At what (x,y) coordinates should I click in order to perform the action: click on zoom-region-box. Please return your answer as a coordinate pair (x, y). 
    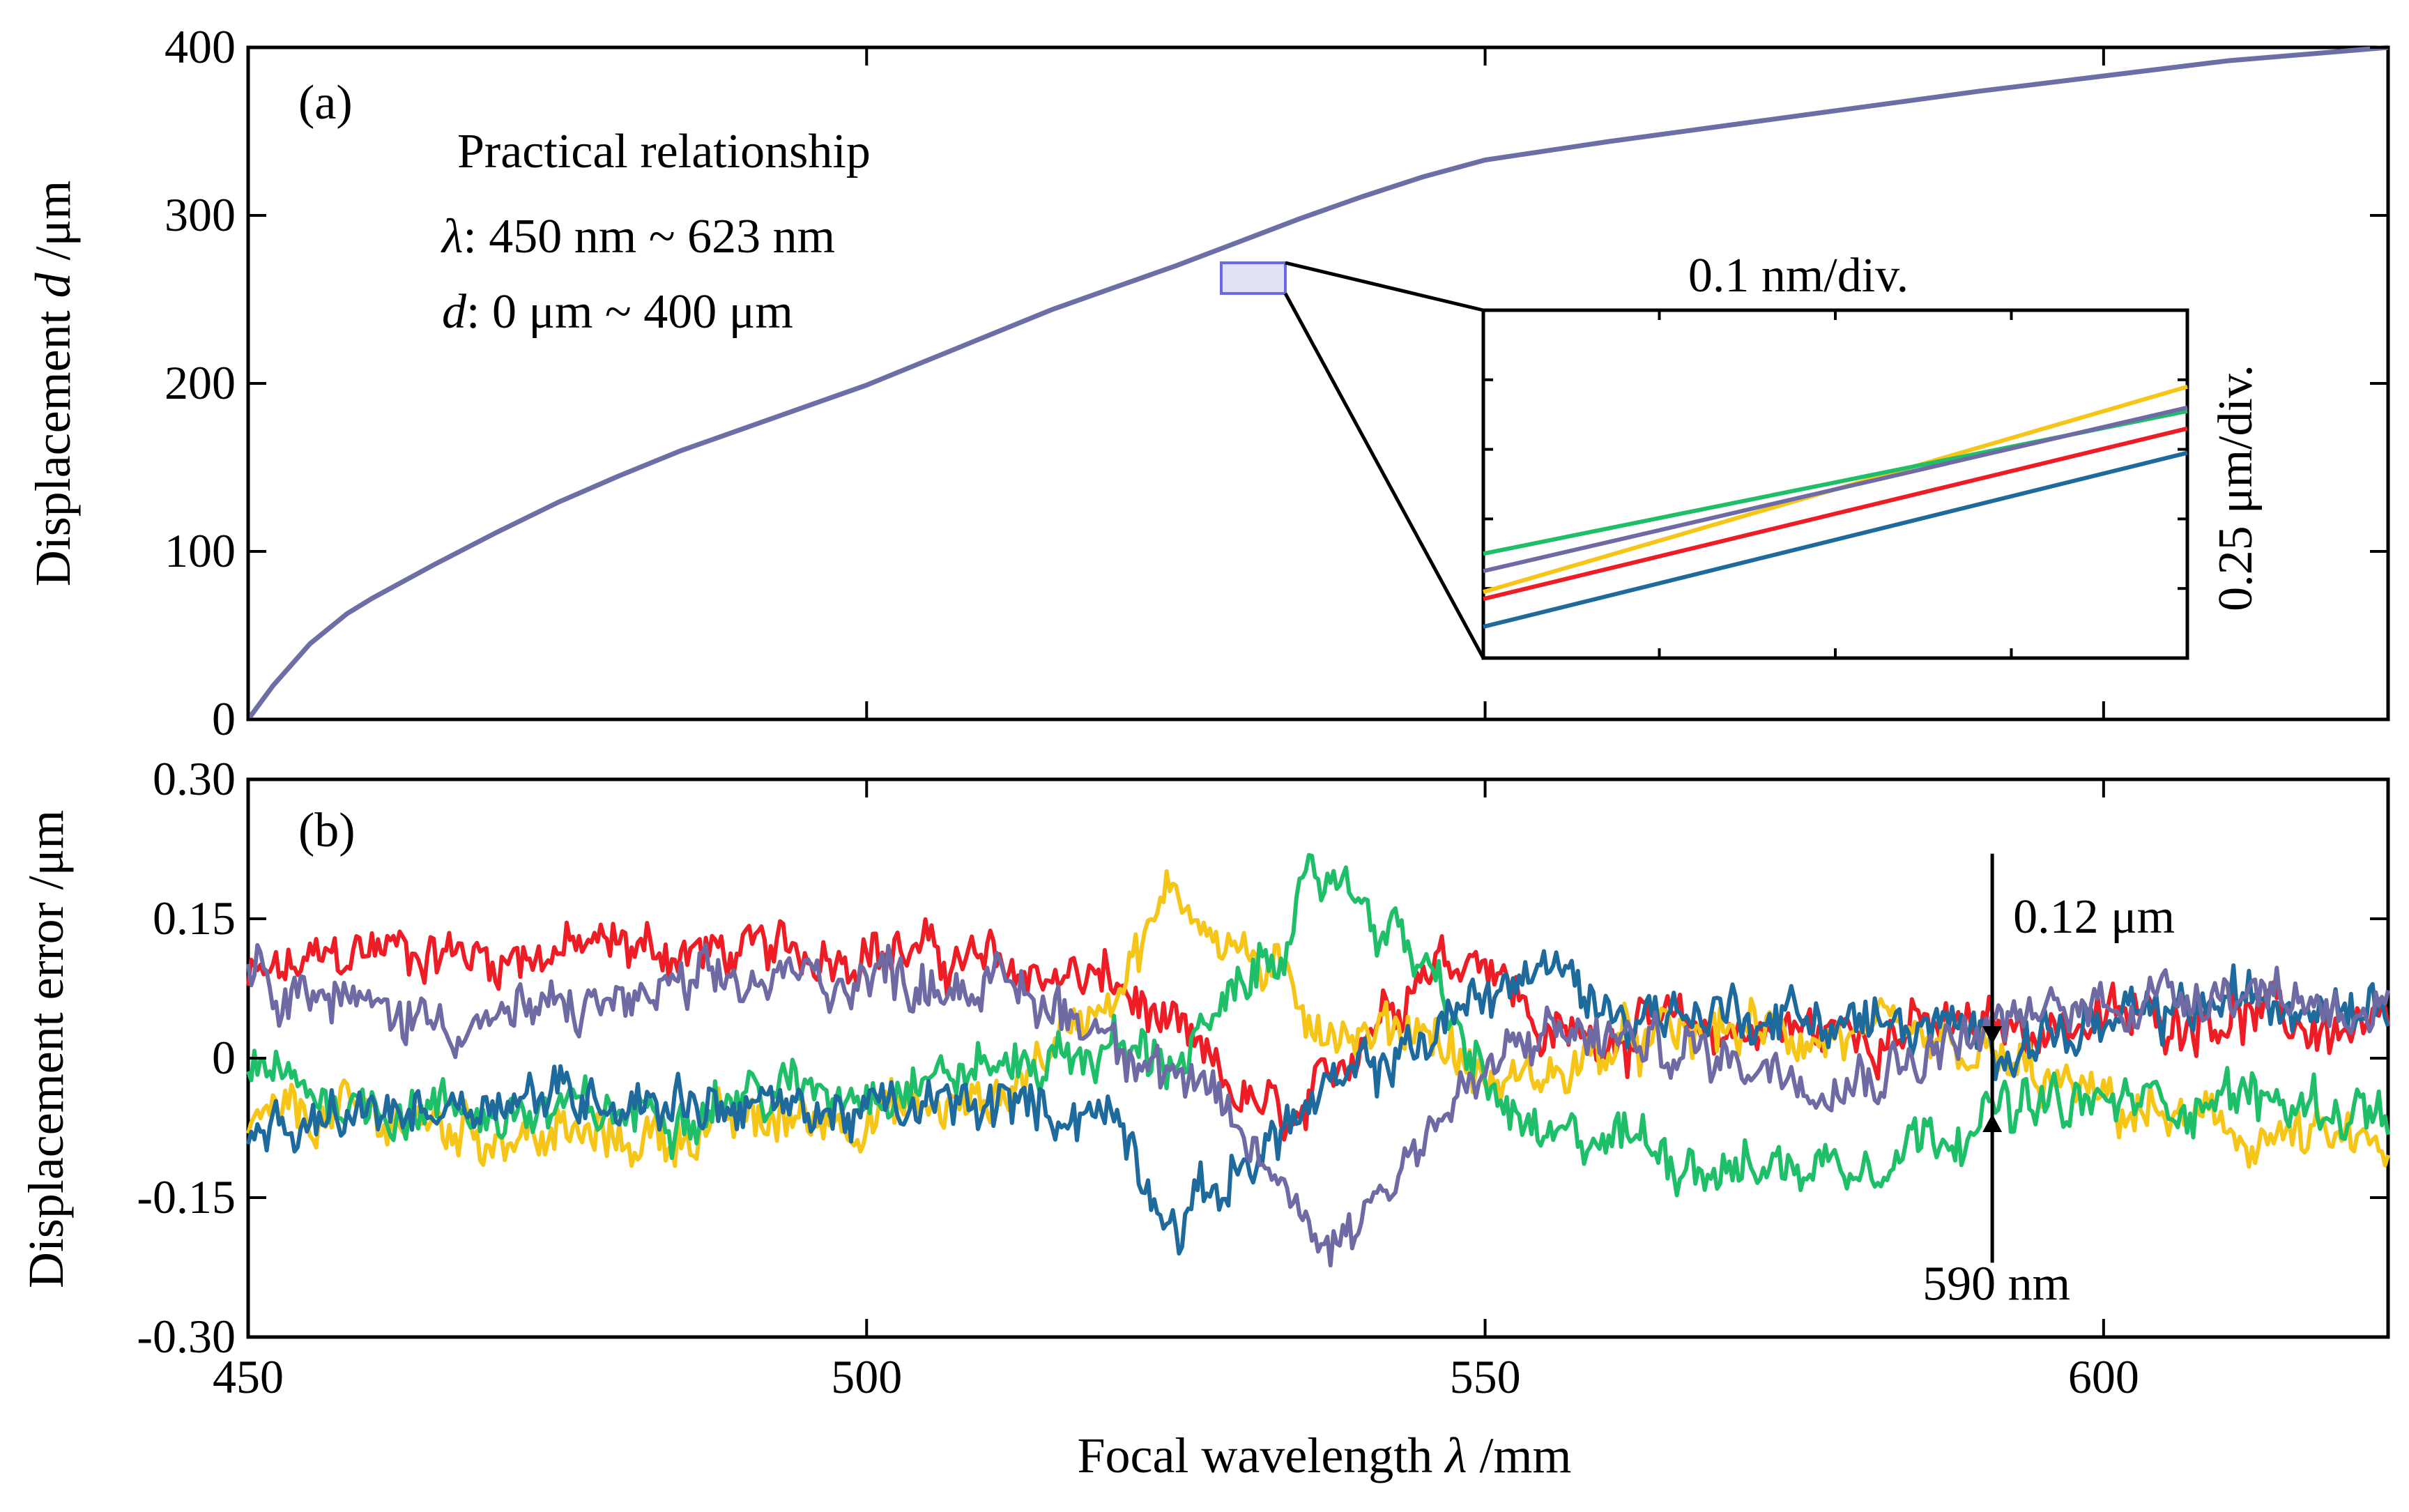
    Looking at the image, I should click on (1253, 278).